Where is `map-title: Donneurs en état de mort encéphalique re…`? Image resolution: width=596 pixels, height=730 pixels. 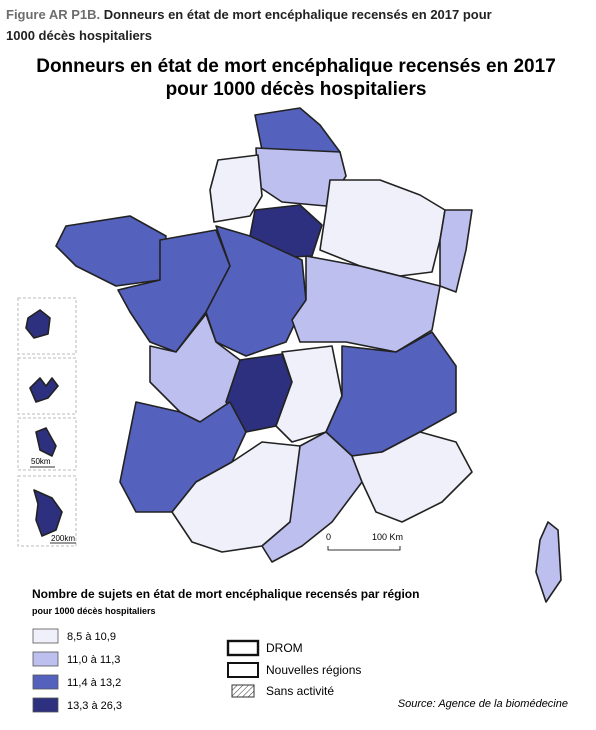 map-title: Donneurs en état de mort encéphalique re… is located at coordinates (296, 66).